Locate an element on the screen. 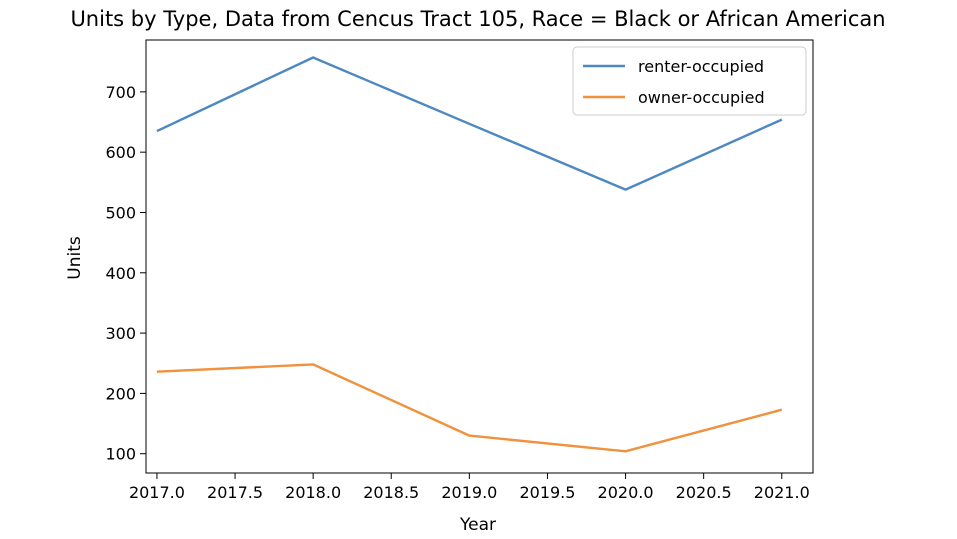 The height and width of the screenshot is (539, 957). x-tick-label: 2020.5 is located at coordinates (704, 492).